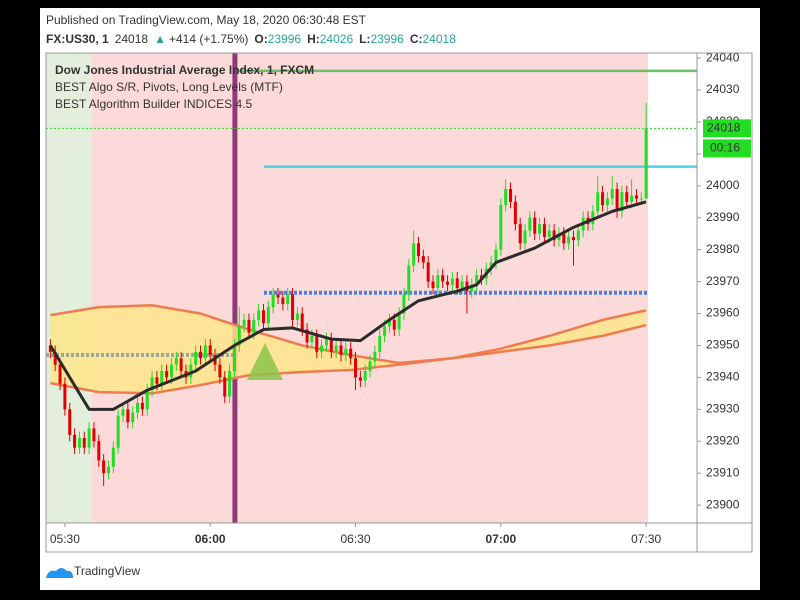  I want to click on y-tick-label: 23950, so click(723, 345).